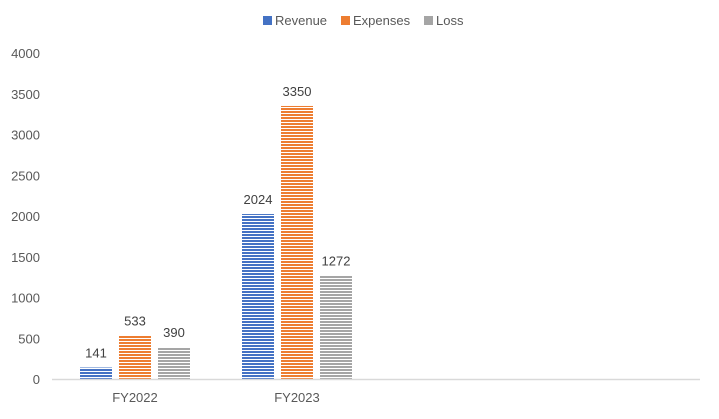 The image size is (719, 419). What do you see at coordinates (29, 338) in the screenshot?
I see `y-tick-label: 500` at bounding box center [29, 338].